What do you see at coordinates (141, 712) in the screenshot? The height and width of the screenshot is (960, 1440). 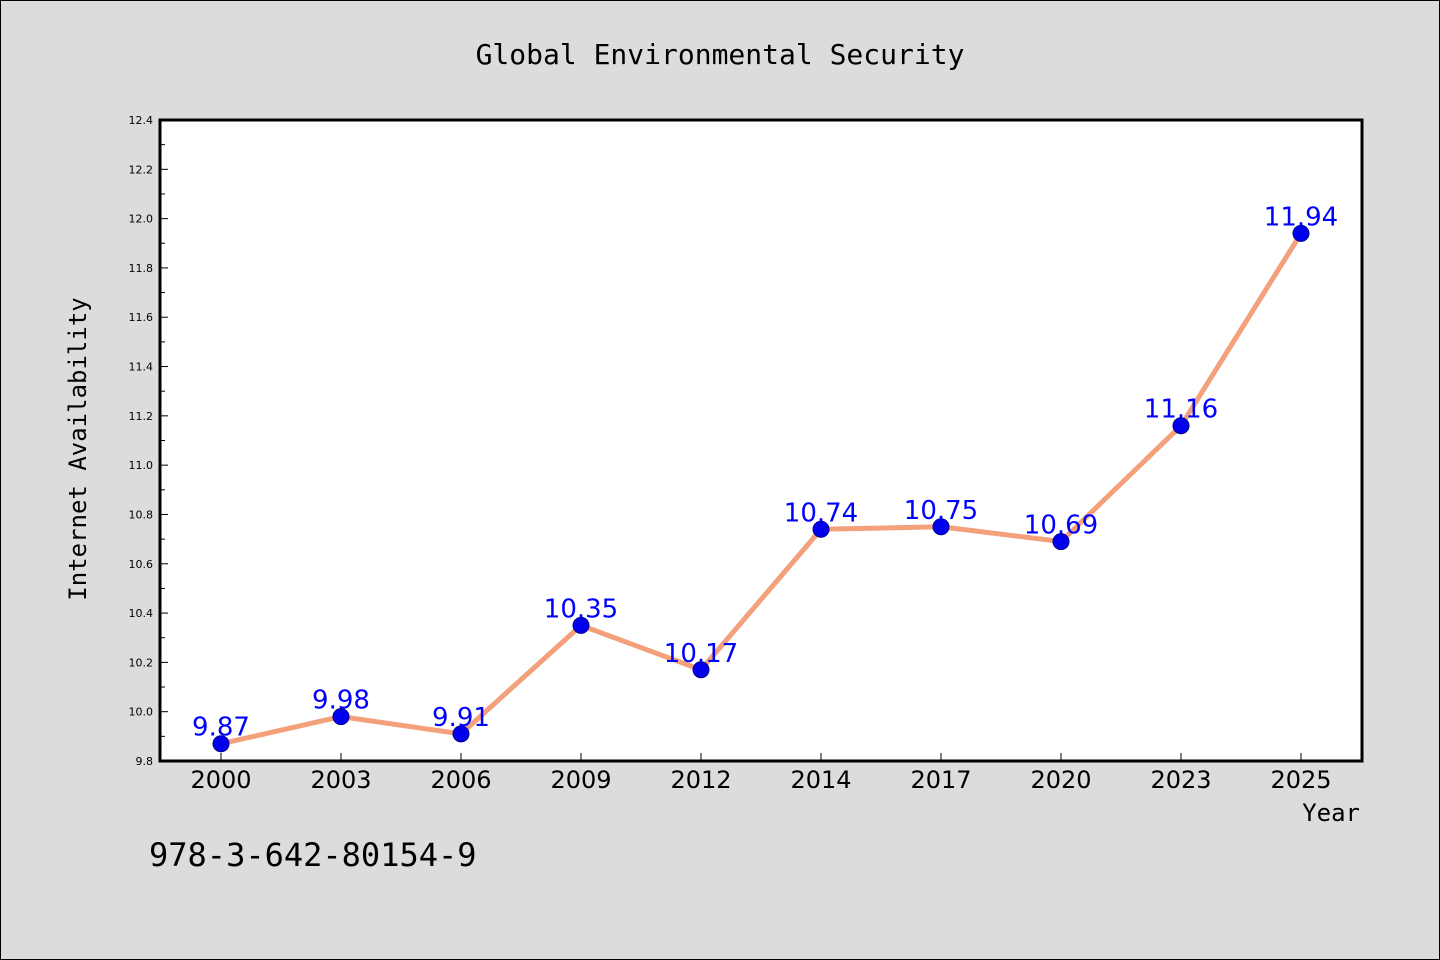 I see `y-tick-label: 10.0` at bounding box center [141, 712].